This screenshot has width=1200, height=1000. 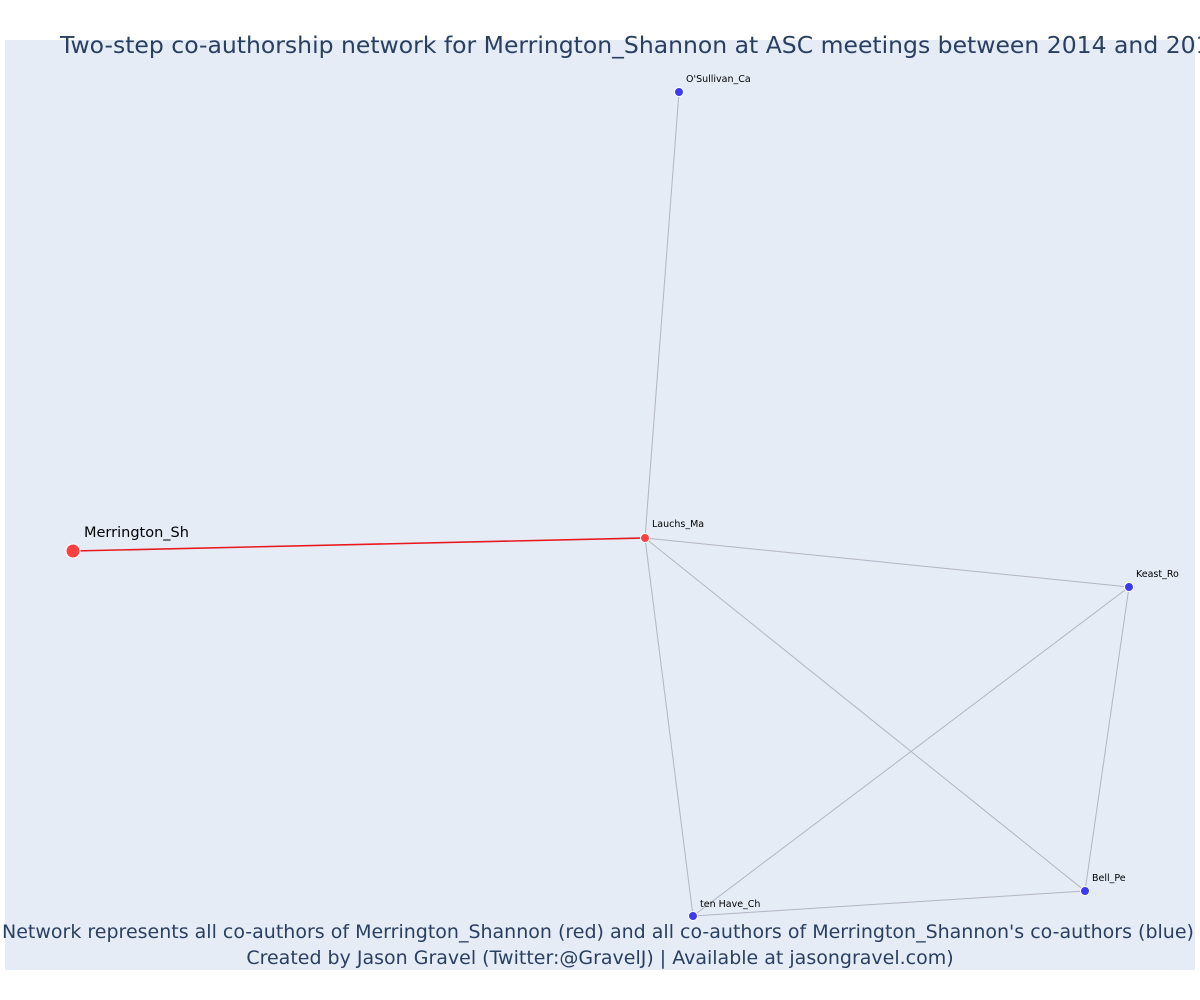 I want to click on node-label-bell-pe: Bell_Pe, so click(x=1109, y=878).